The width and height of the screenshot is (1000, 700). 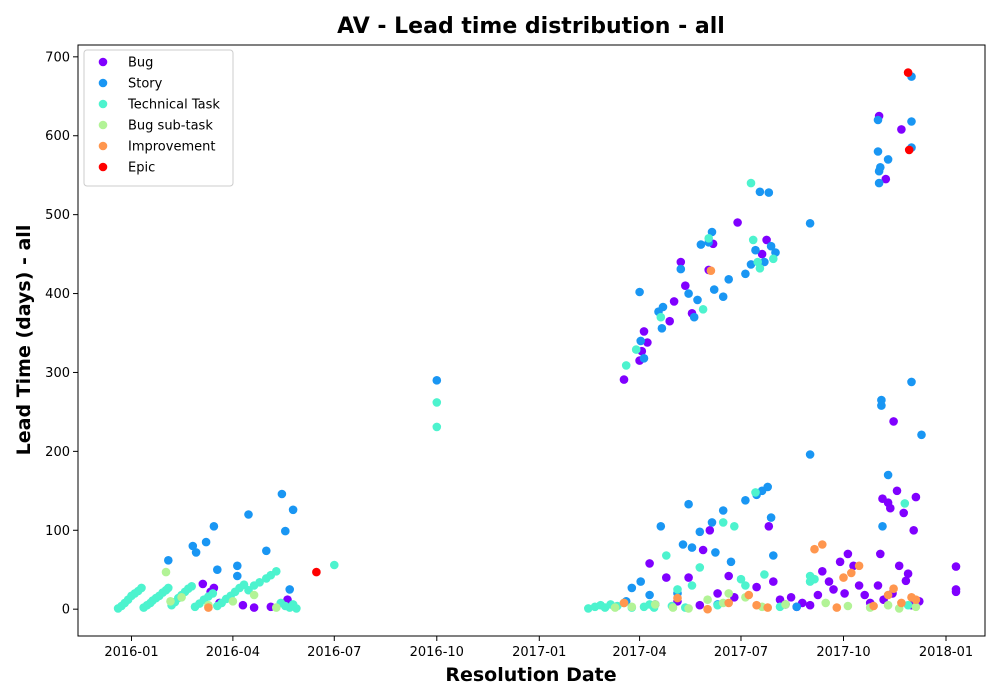 I want to click on chart-title: AV - Lead time distribution - all, so click(x=531, y=26).